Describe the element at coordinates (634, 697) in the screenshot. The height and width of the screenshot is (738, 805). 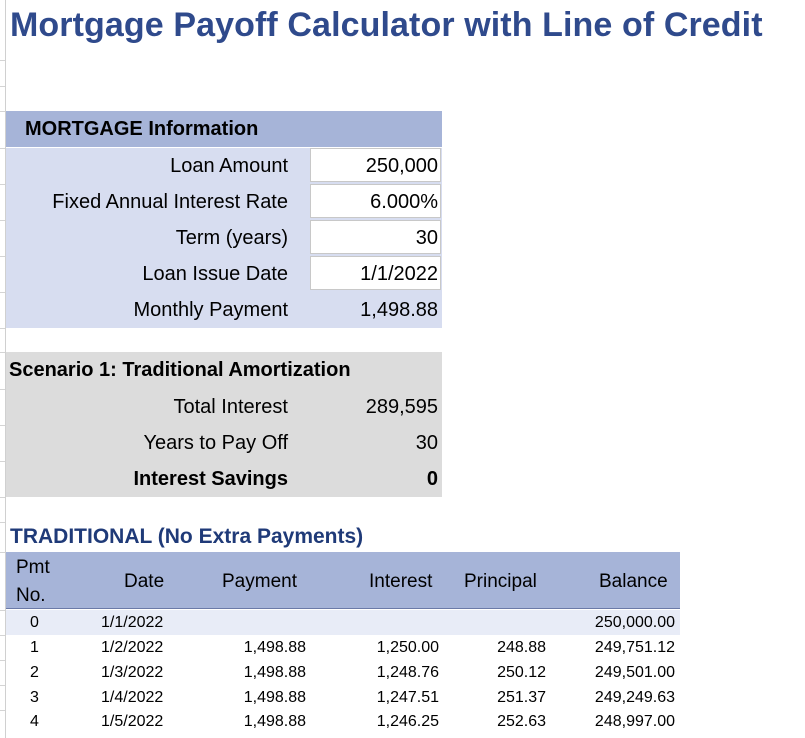
I see `table-cell-balance: 249,249.63` at that location.